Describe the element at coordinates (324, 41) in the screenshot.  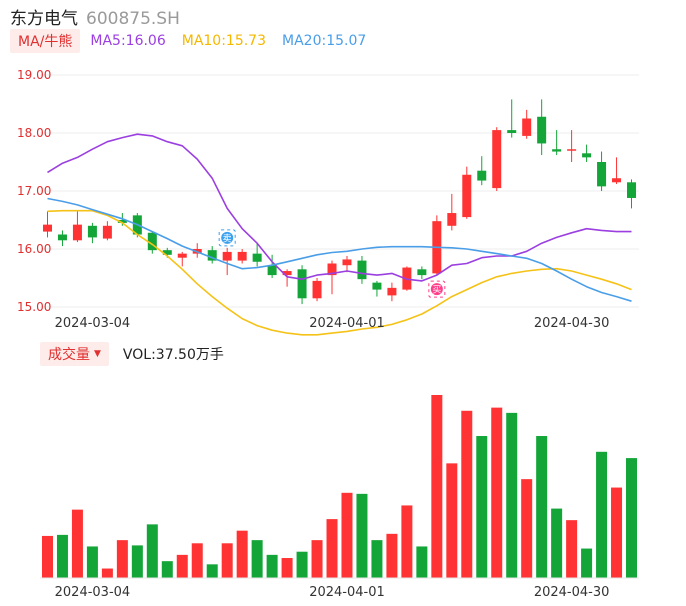
I see `ma20-label: MA20:15.07` at that location.